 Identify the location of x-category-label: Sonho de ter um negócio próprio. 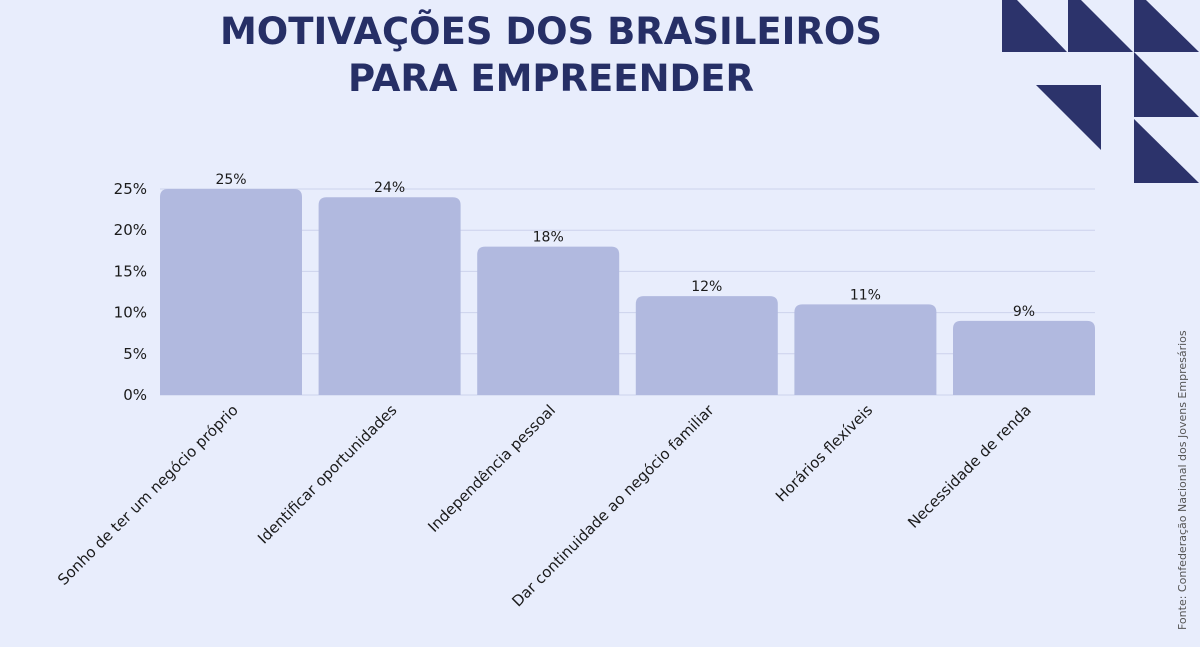
(148, 495).